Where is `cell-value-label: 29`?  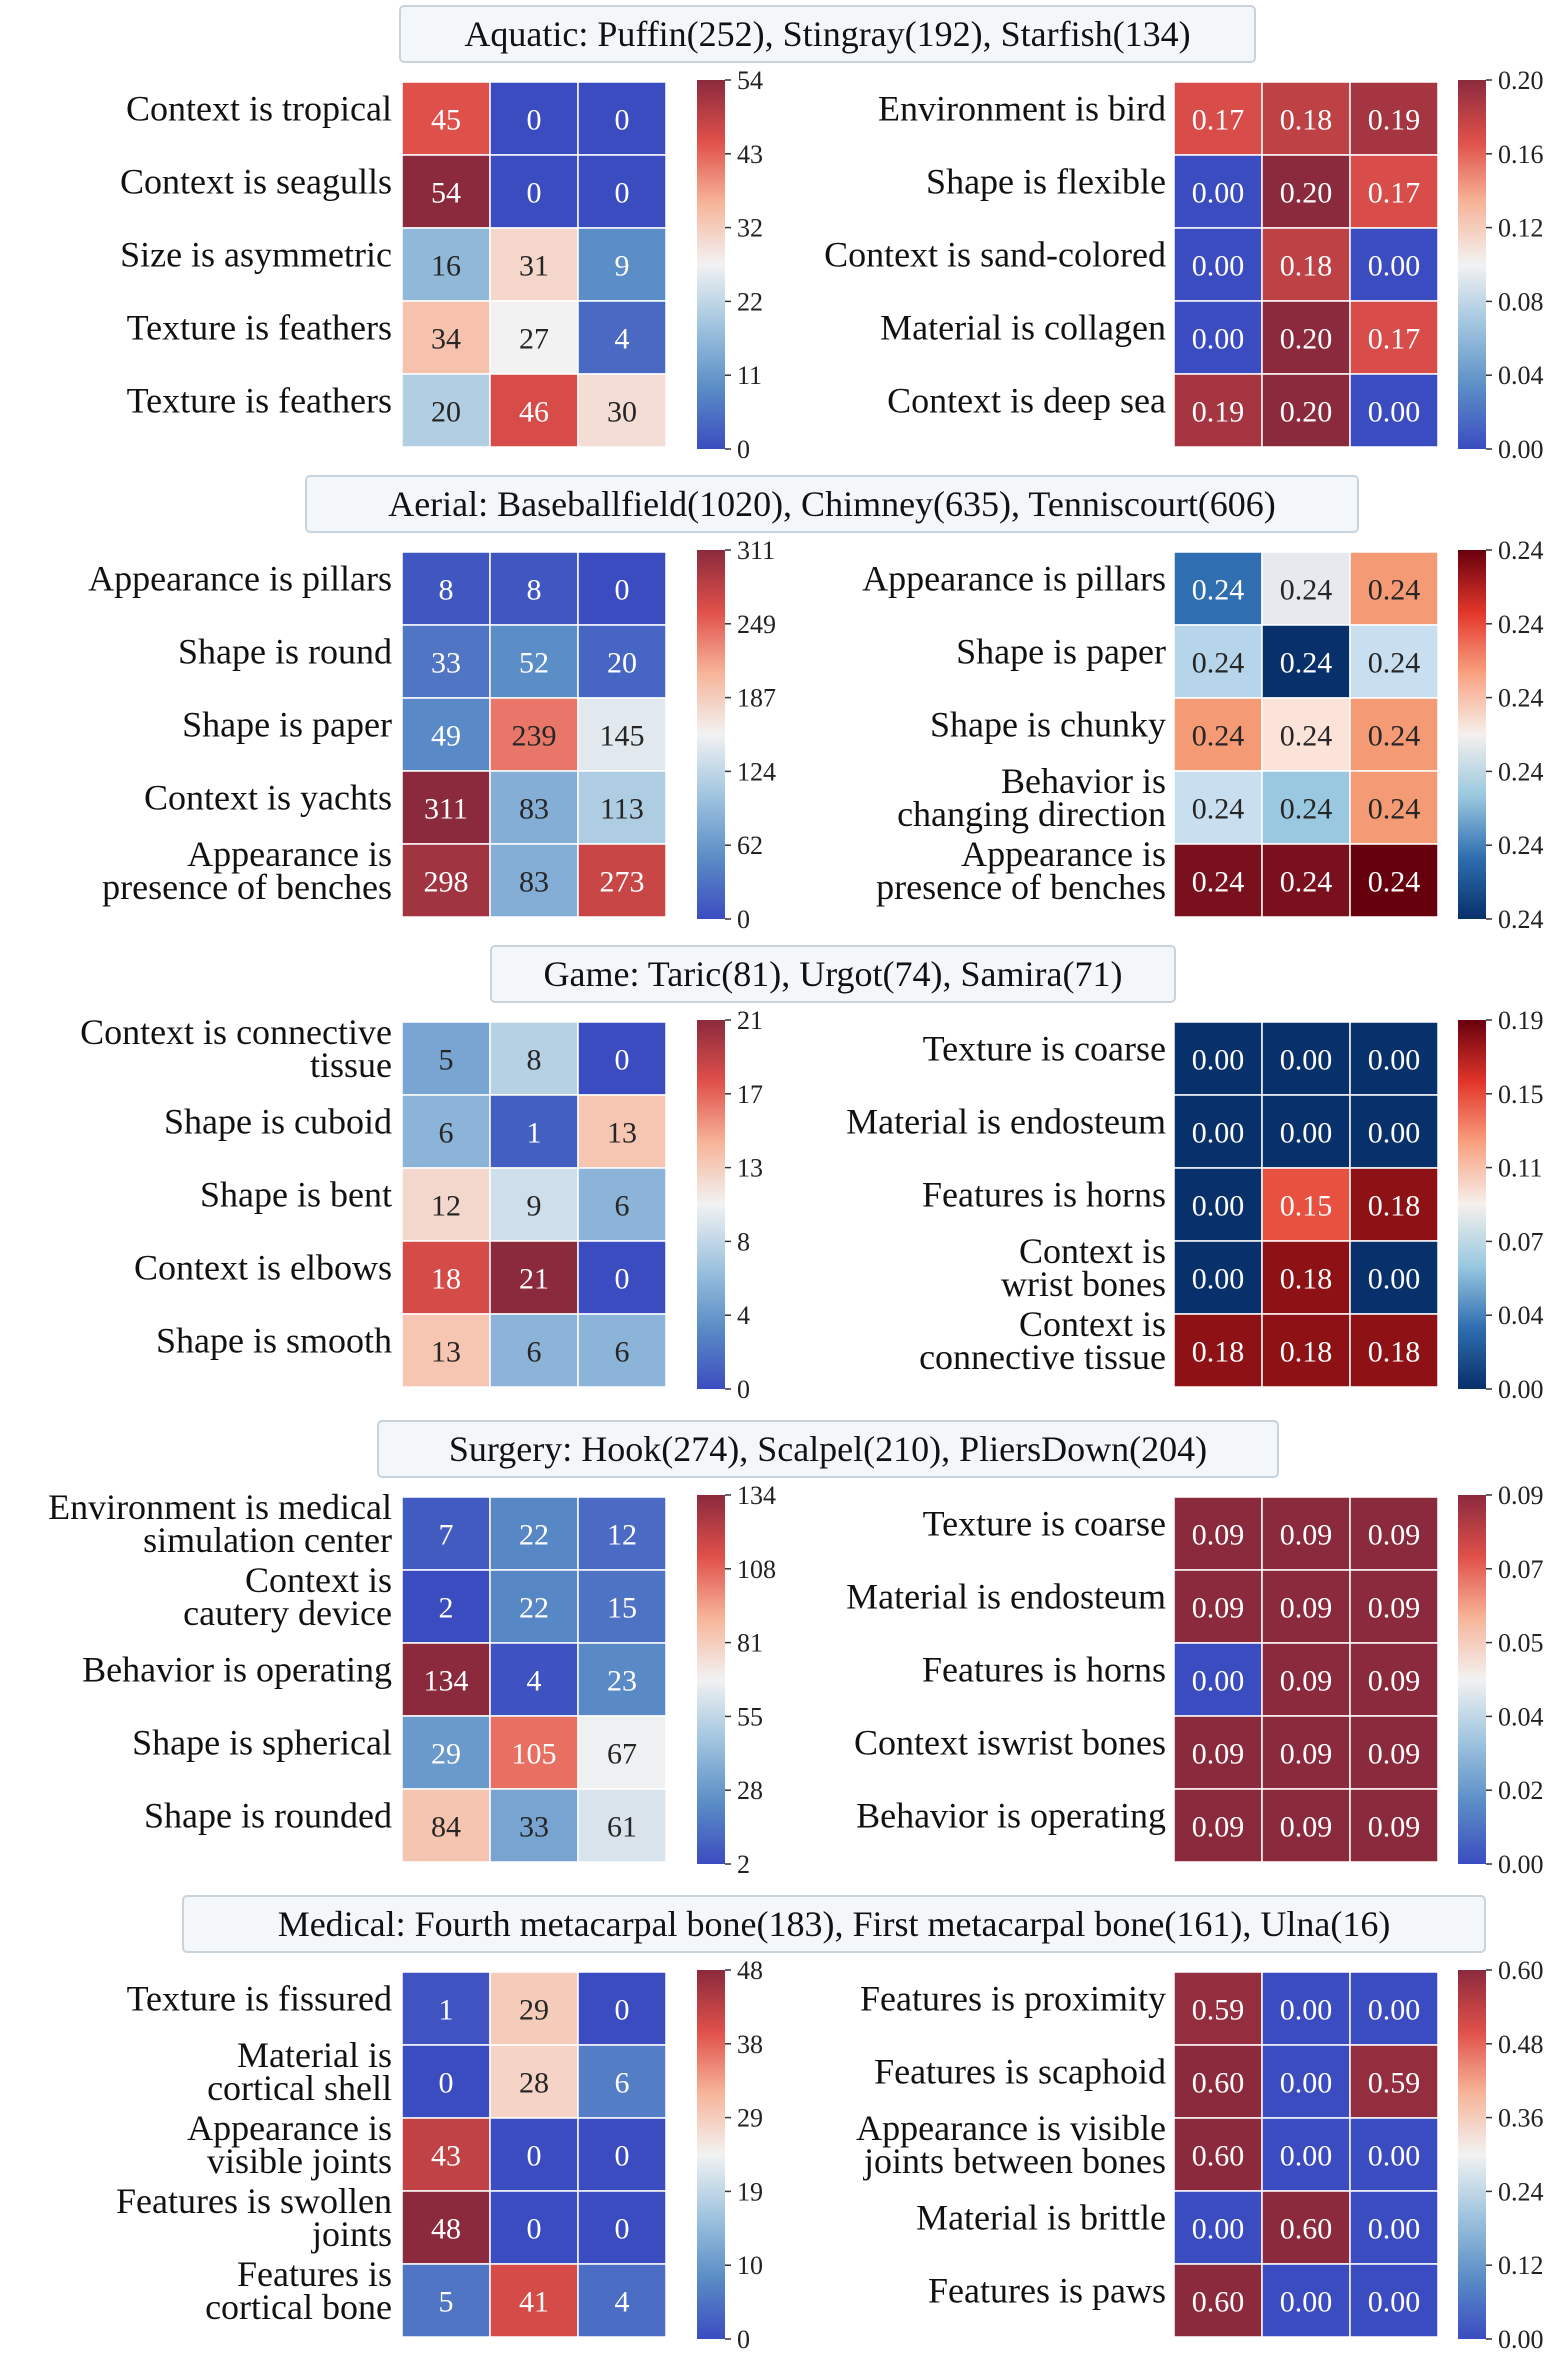 cell-value-label: 29 is located at coordinates (446, 1754).